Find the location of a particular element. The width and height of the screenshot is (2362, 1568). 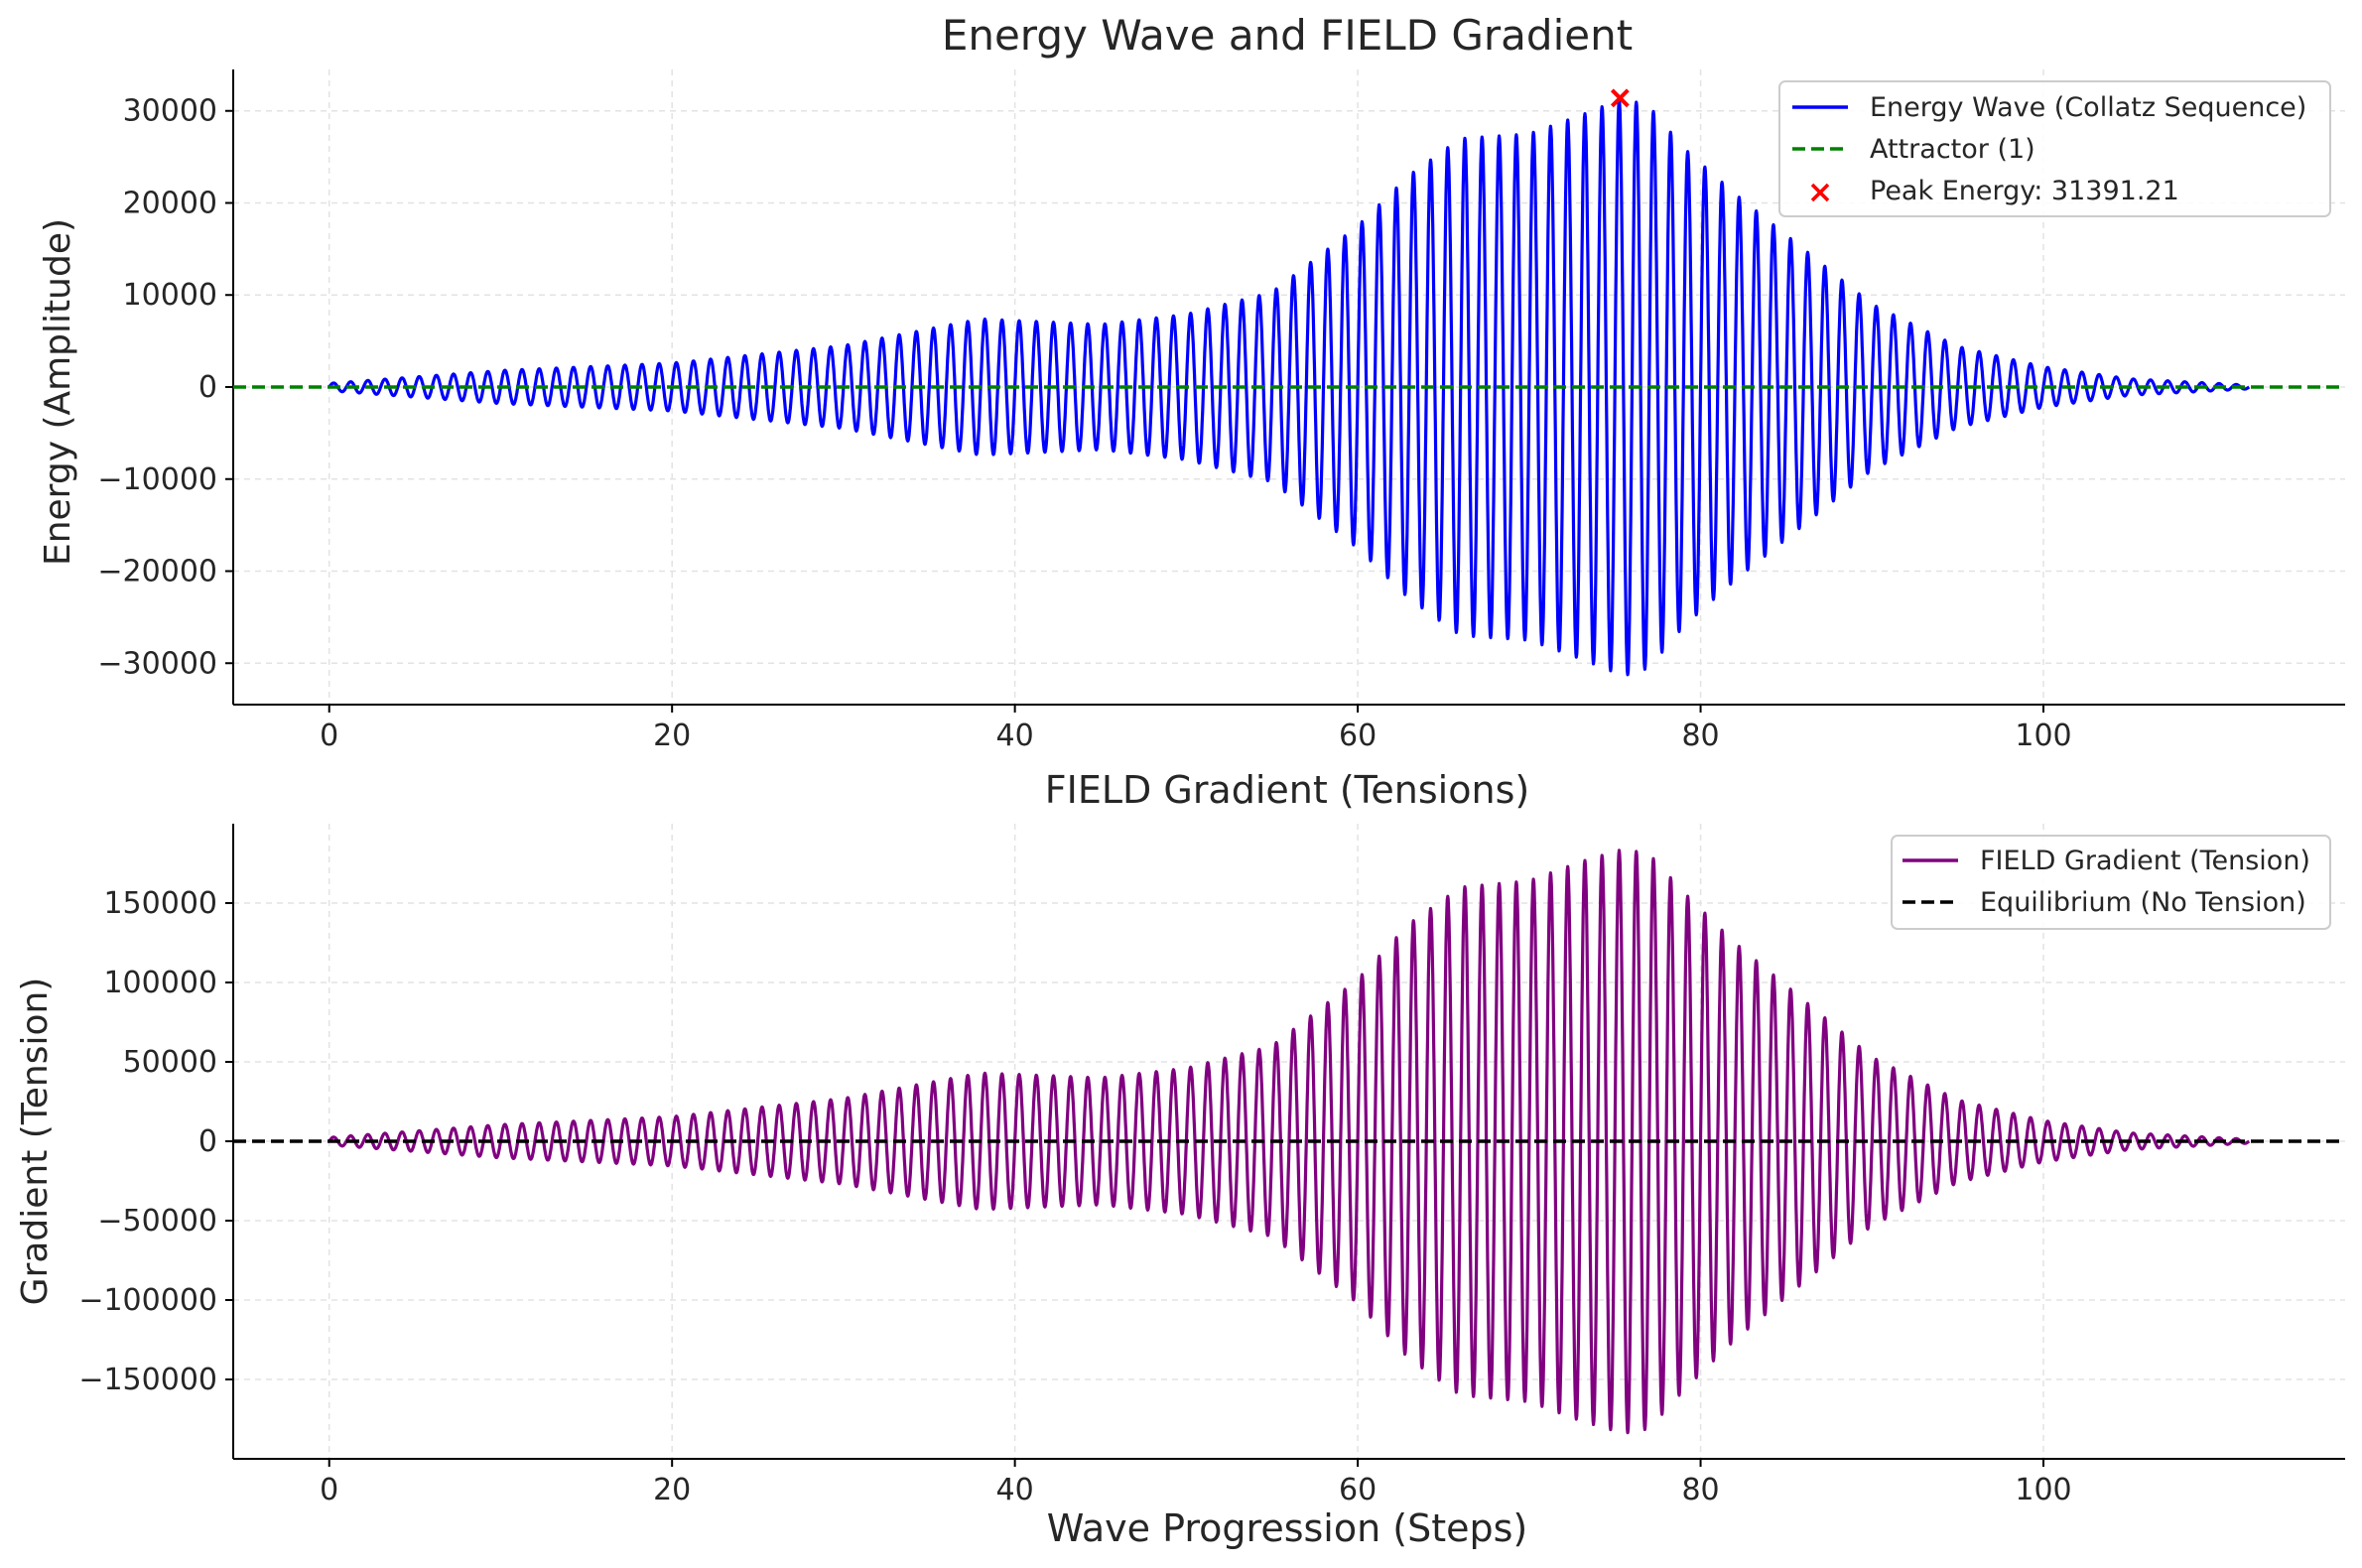

energy-y-tick-label: 10000 is located at coordinates (170, 295).